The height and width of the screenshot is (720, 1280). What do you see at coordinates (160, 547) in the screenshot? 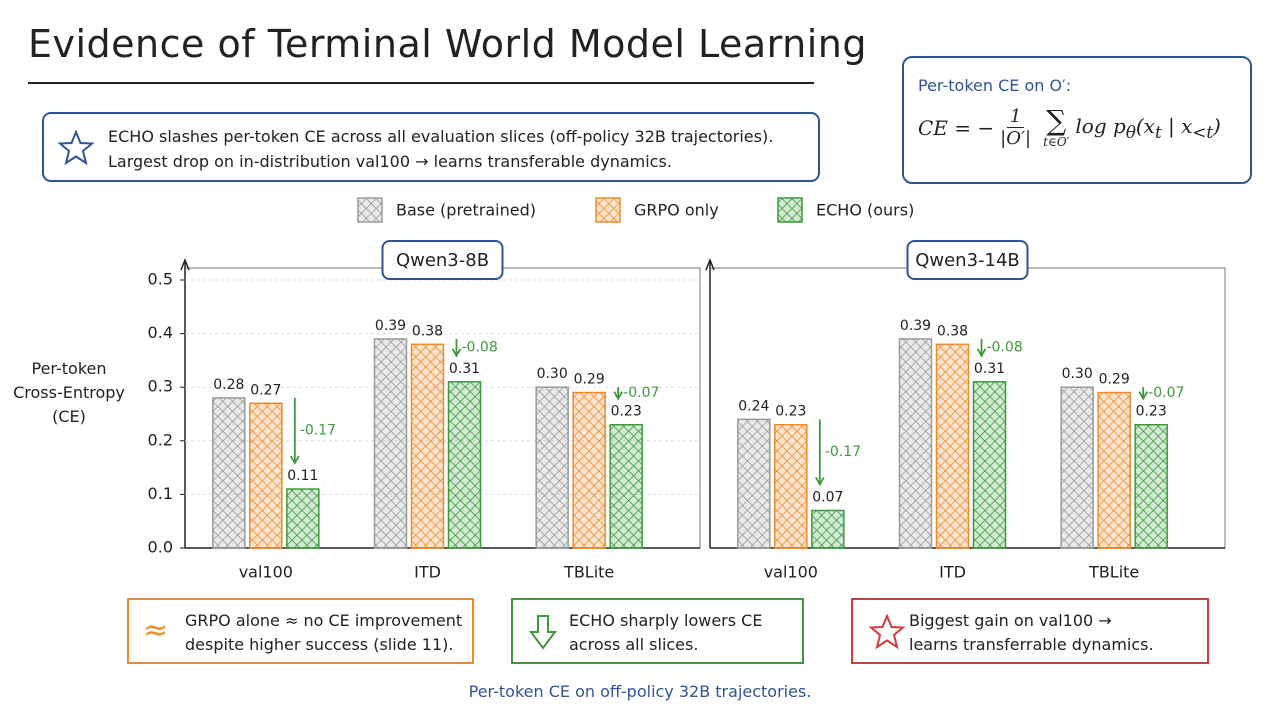
I see `y-tick-label: 0.0` at bounding box center [160, 547].